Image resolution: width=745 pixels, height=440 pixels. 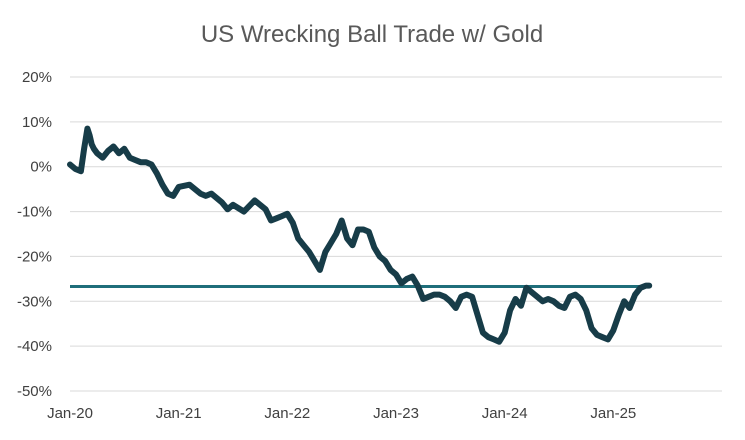 What do you see at coordinates (613, 413) in the screenshot?
I see `x-tick-label: Jan-25` at bounding box center [613, 413].